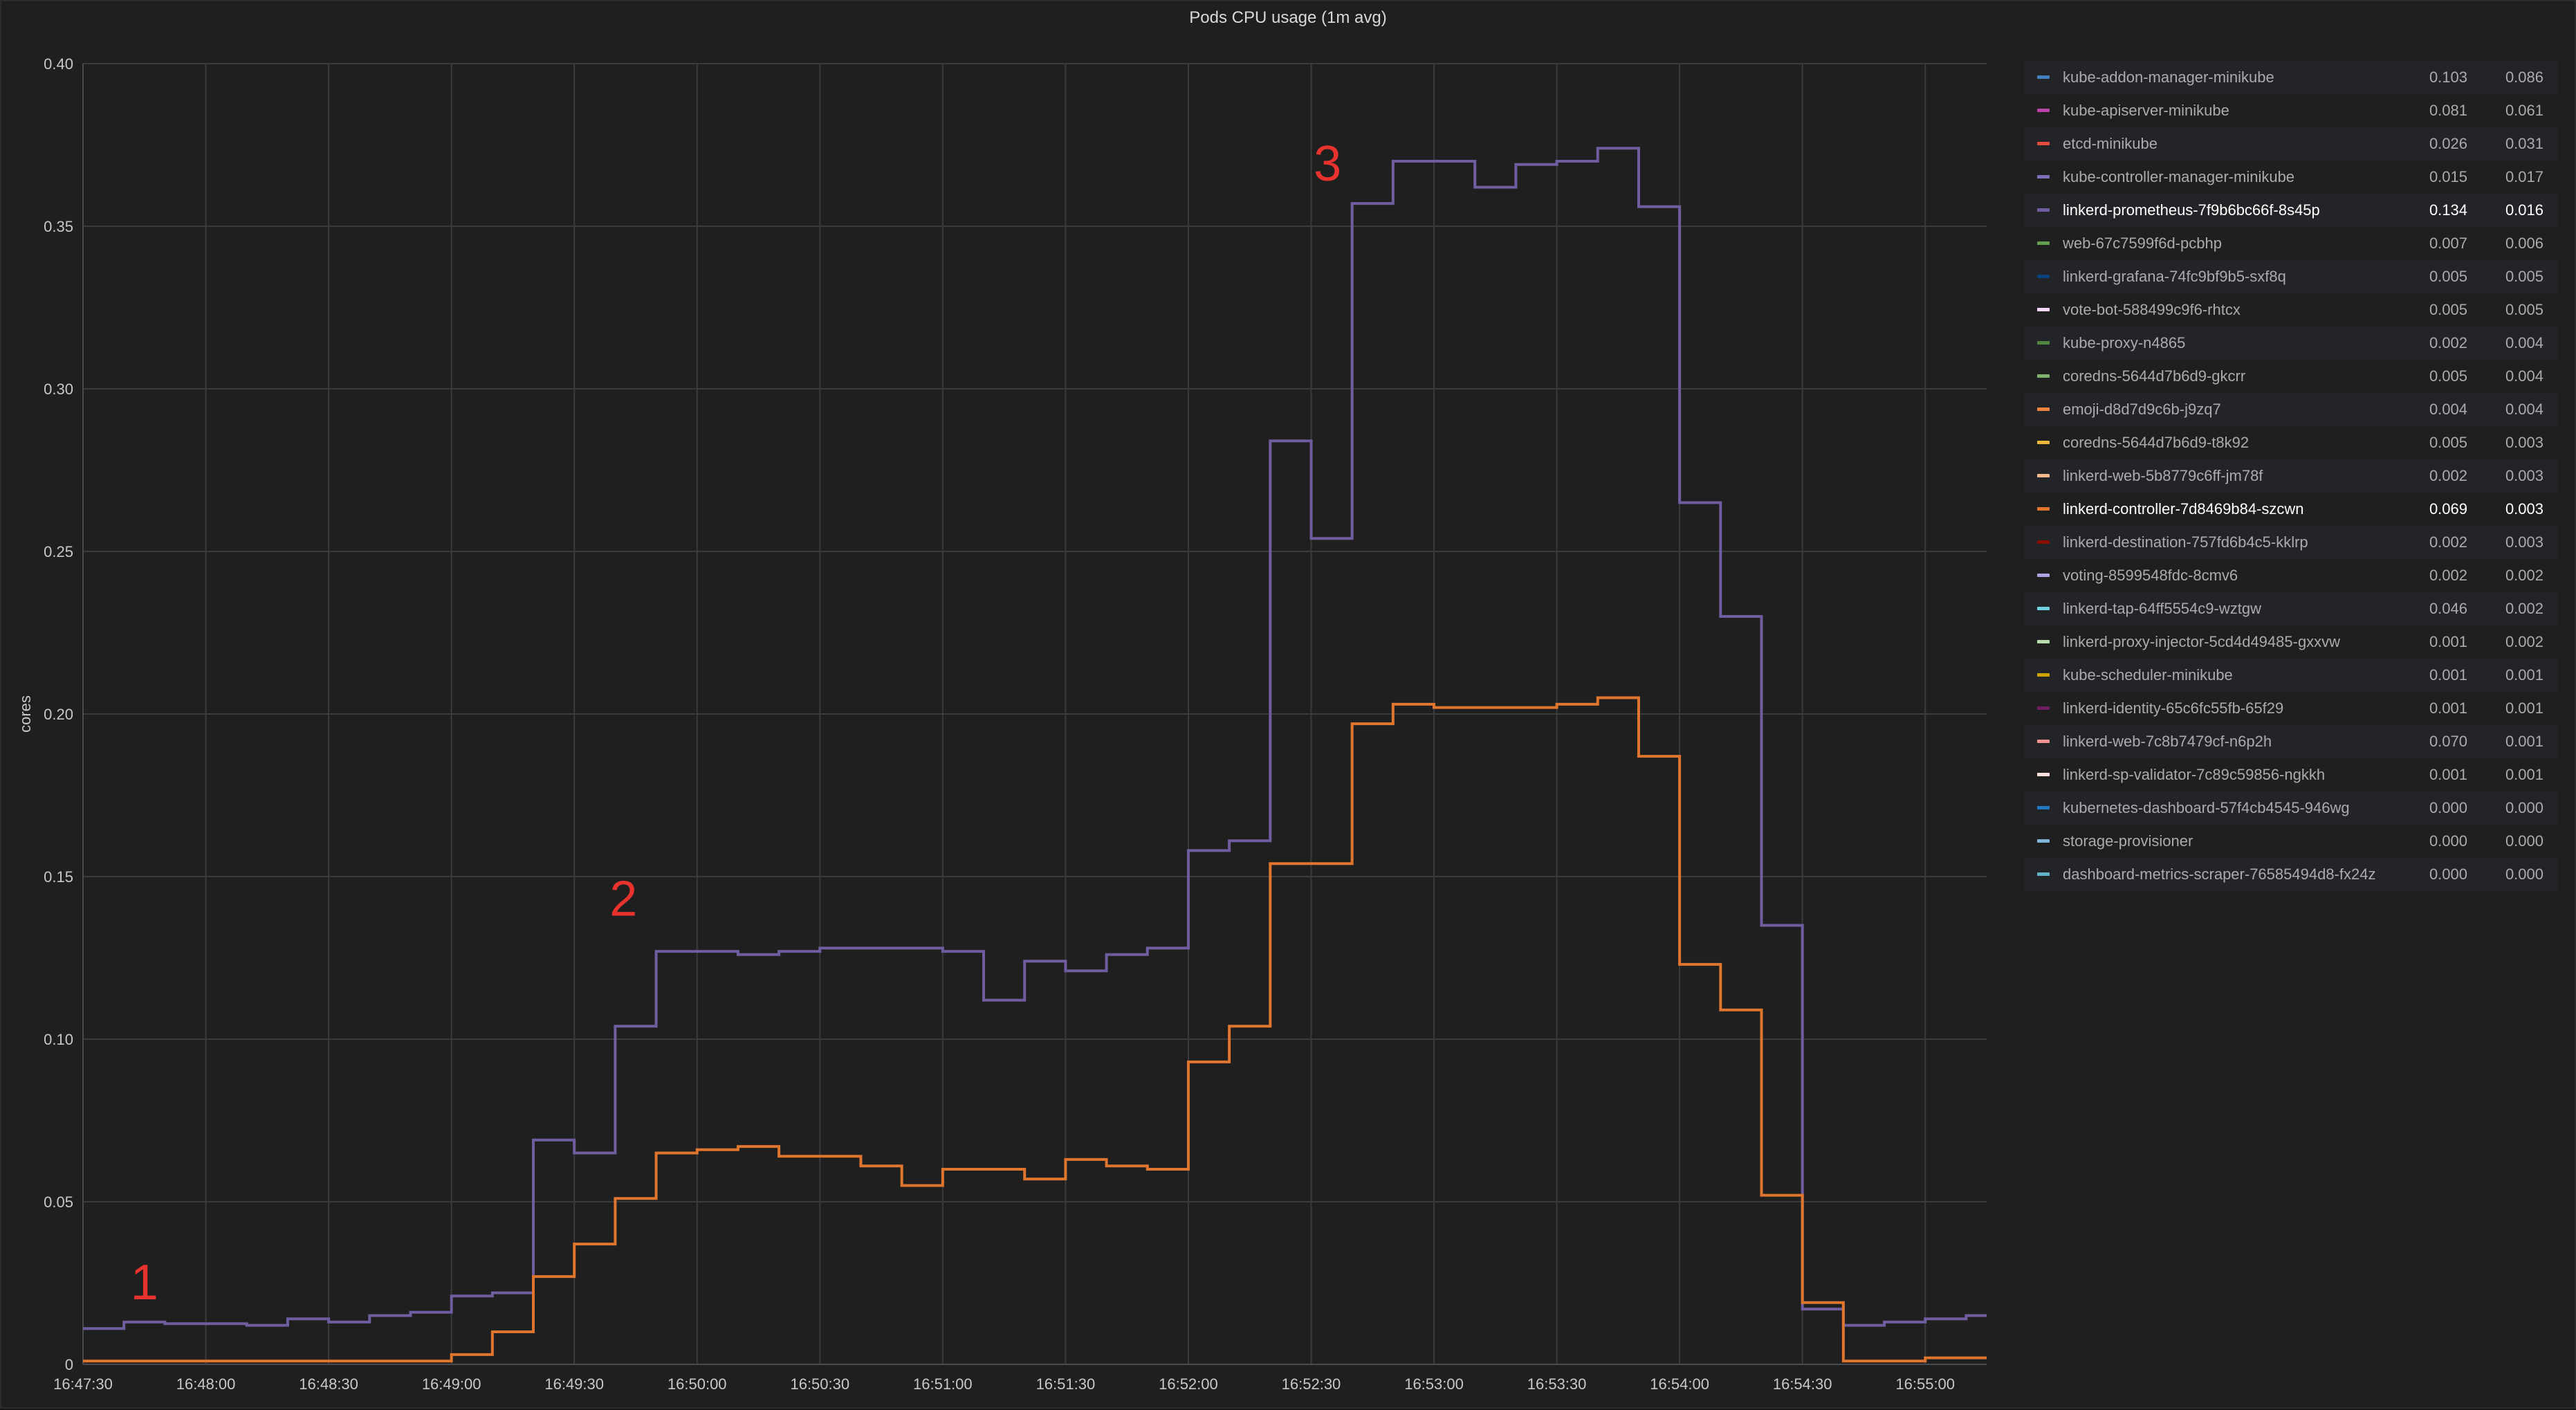  What do you see at coordinates (2524, 176) in the screenshot?
I see `legend-item-current: 0.017` at bounding box center [2524, 176].